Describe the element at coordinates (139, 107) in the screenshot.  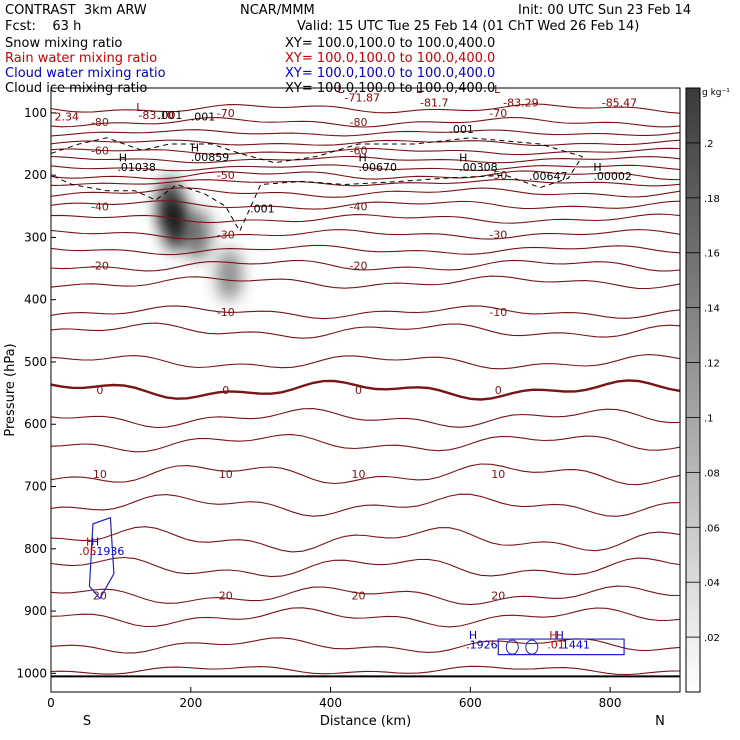
I see `annotation-7: L` at that location.